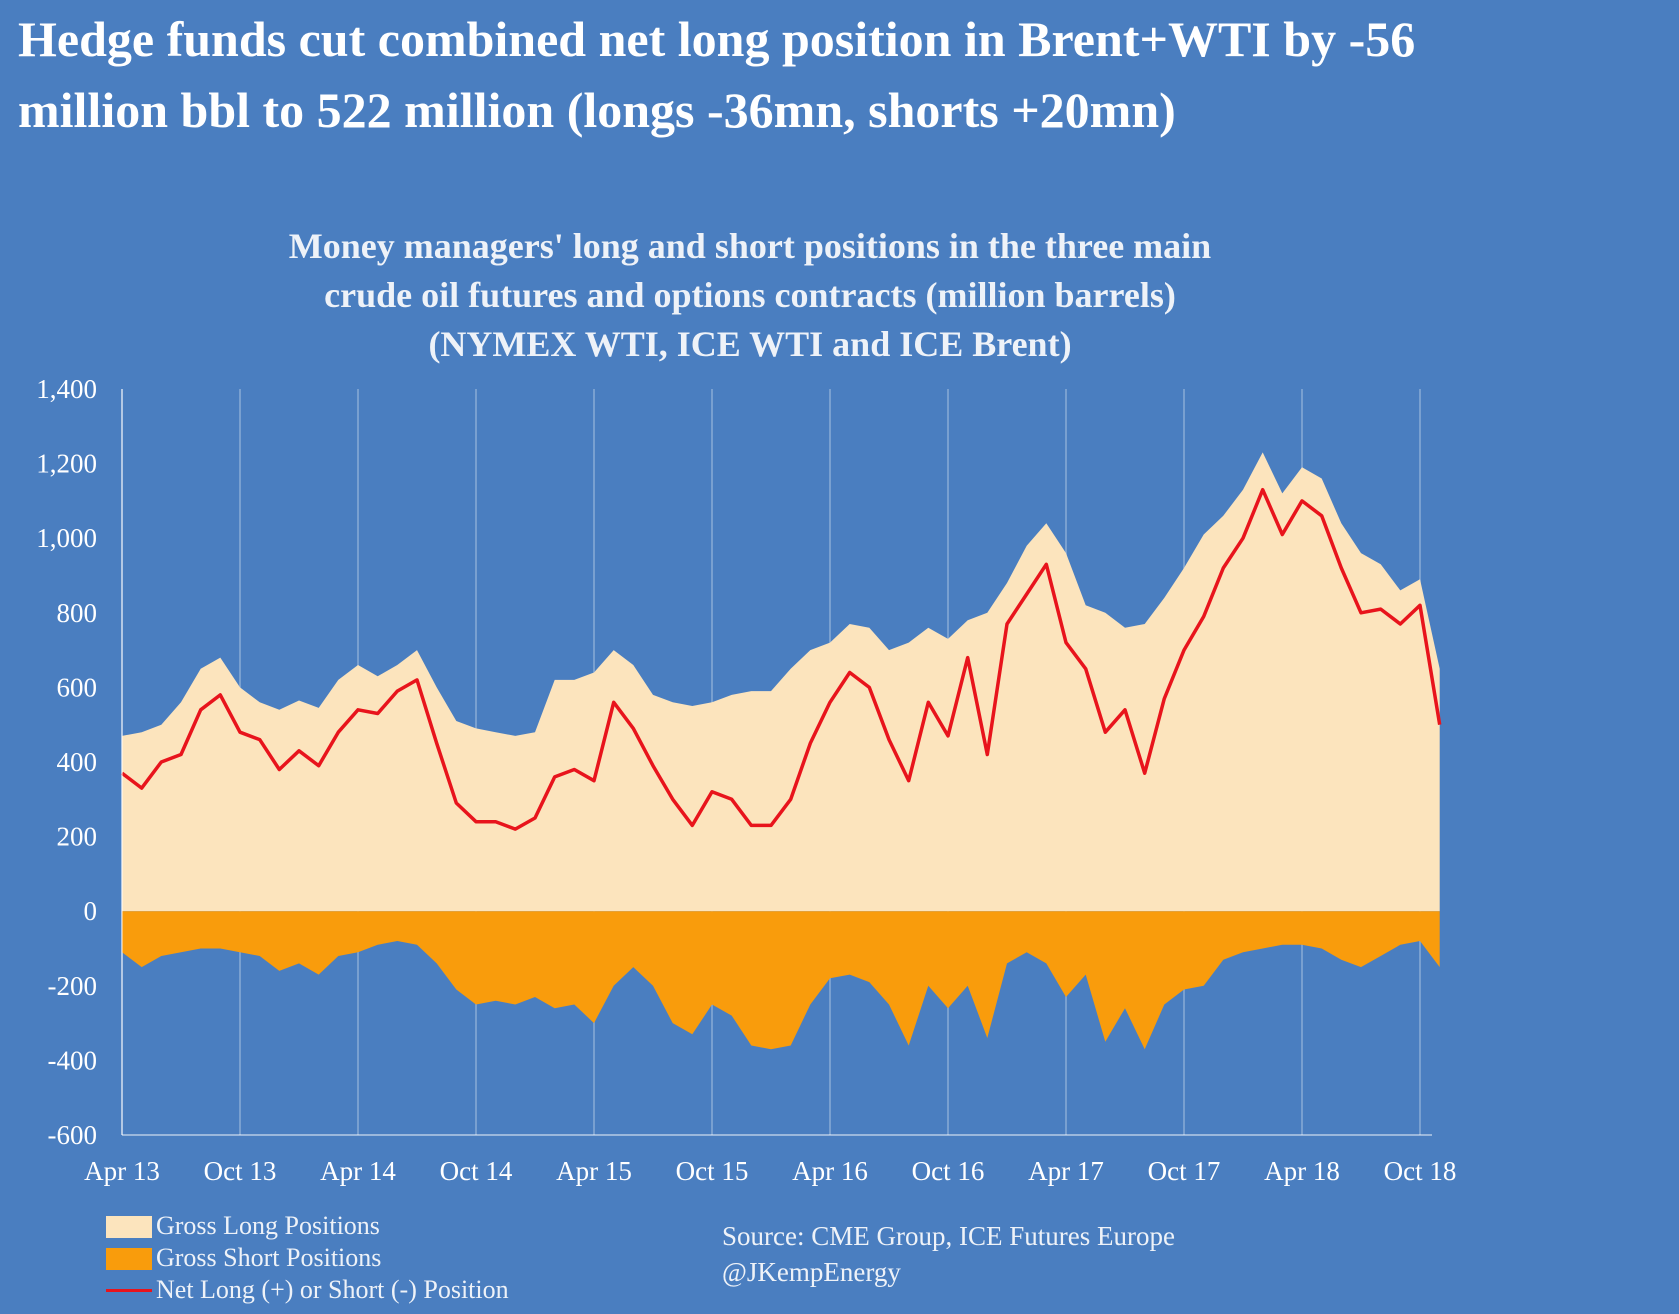 Image resolution: width=1679 pixels, height=1314 pixels. Describe the element at coordinates (811, 1272) in the screenshot. I see `source-handle: @JKempEnergy` at that location.